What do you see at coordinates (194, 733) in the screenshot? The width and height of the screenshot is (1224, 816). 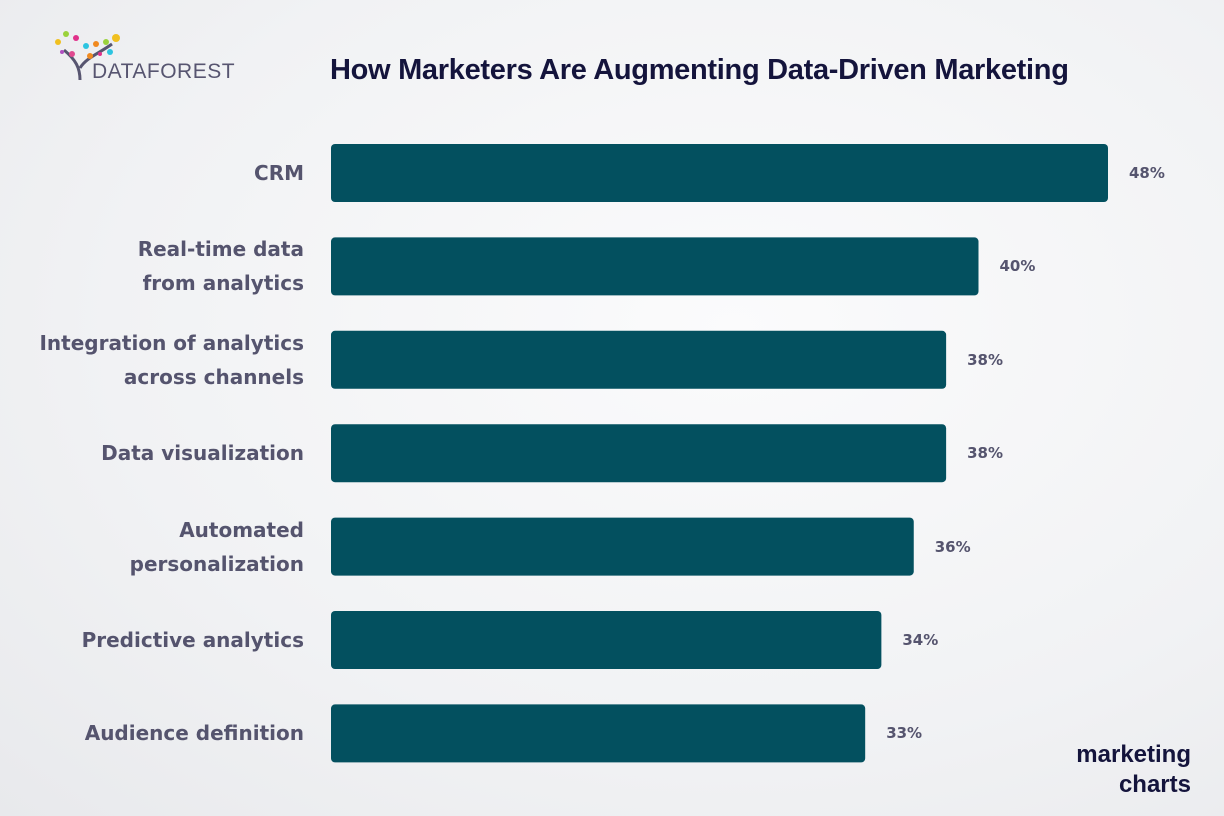 I see `category-label: Audience definition` at bounding box center [194, 733].